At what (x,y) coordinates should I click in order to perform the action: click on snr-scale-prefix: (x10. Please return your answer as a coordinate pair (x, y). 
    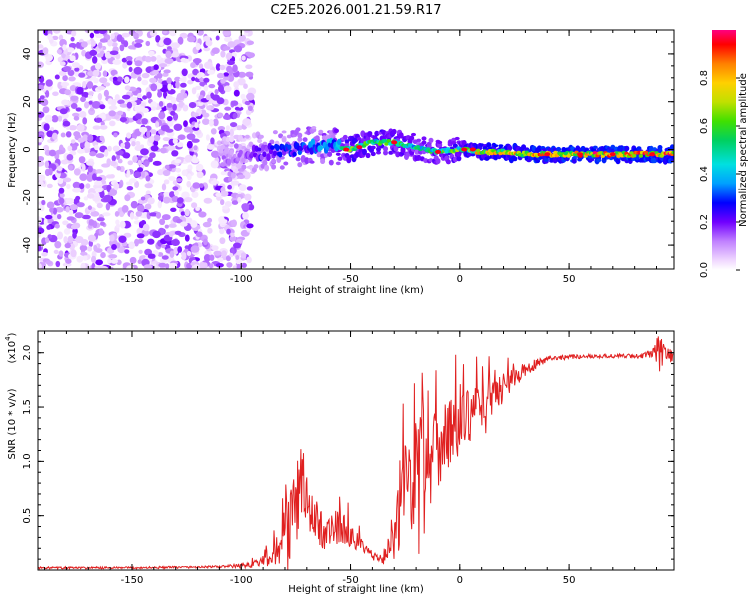
    Looking at the image, I should click on (12, 352).